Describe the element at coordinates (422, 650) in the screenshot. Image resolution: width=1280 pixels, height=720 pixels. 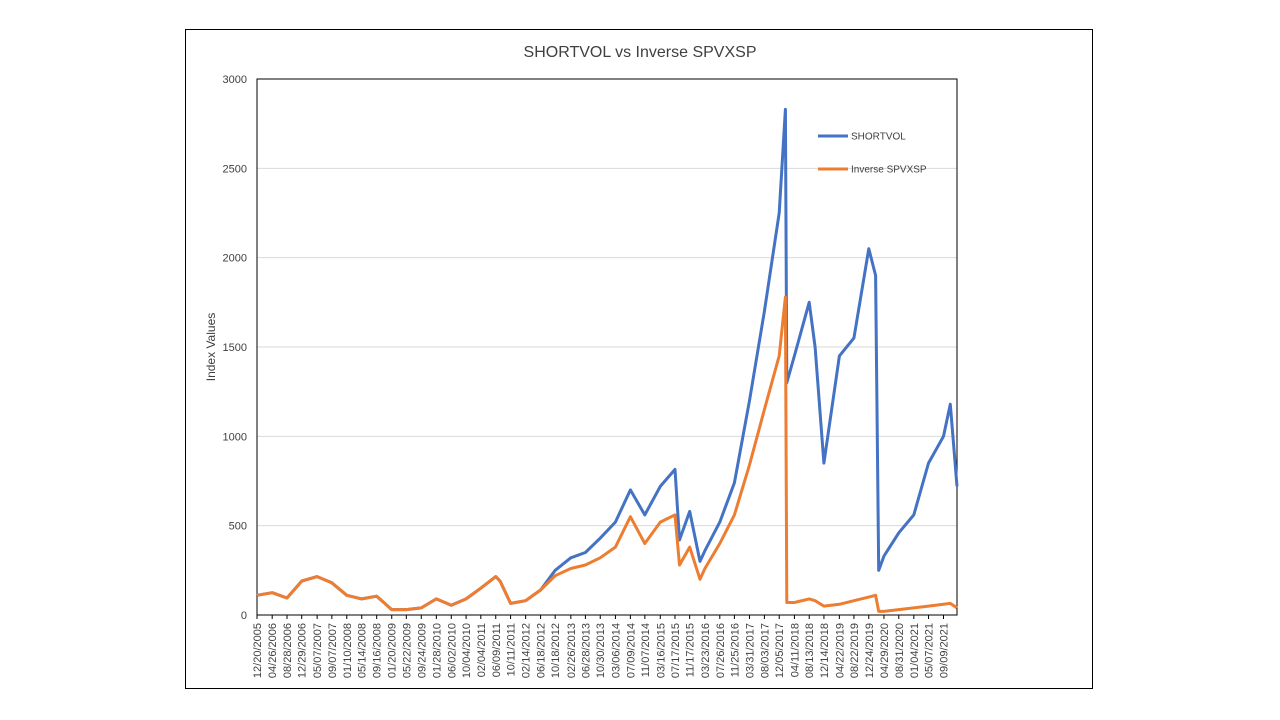
I see `x-tick-label: 09/24/2009` at that location.